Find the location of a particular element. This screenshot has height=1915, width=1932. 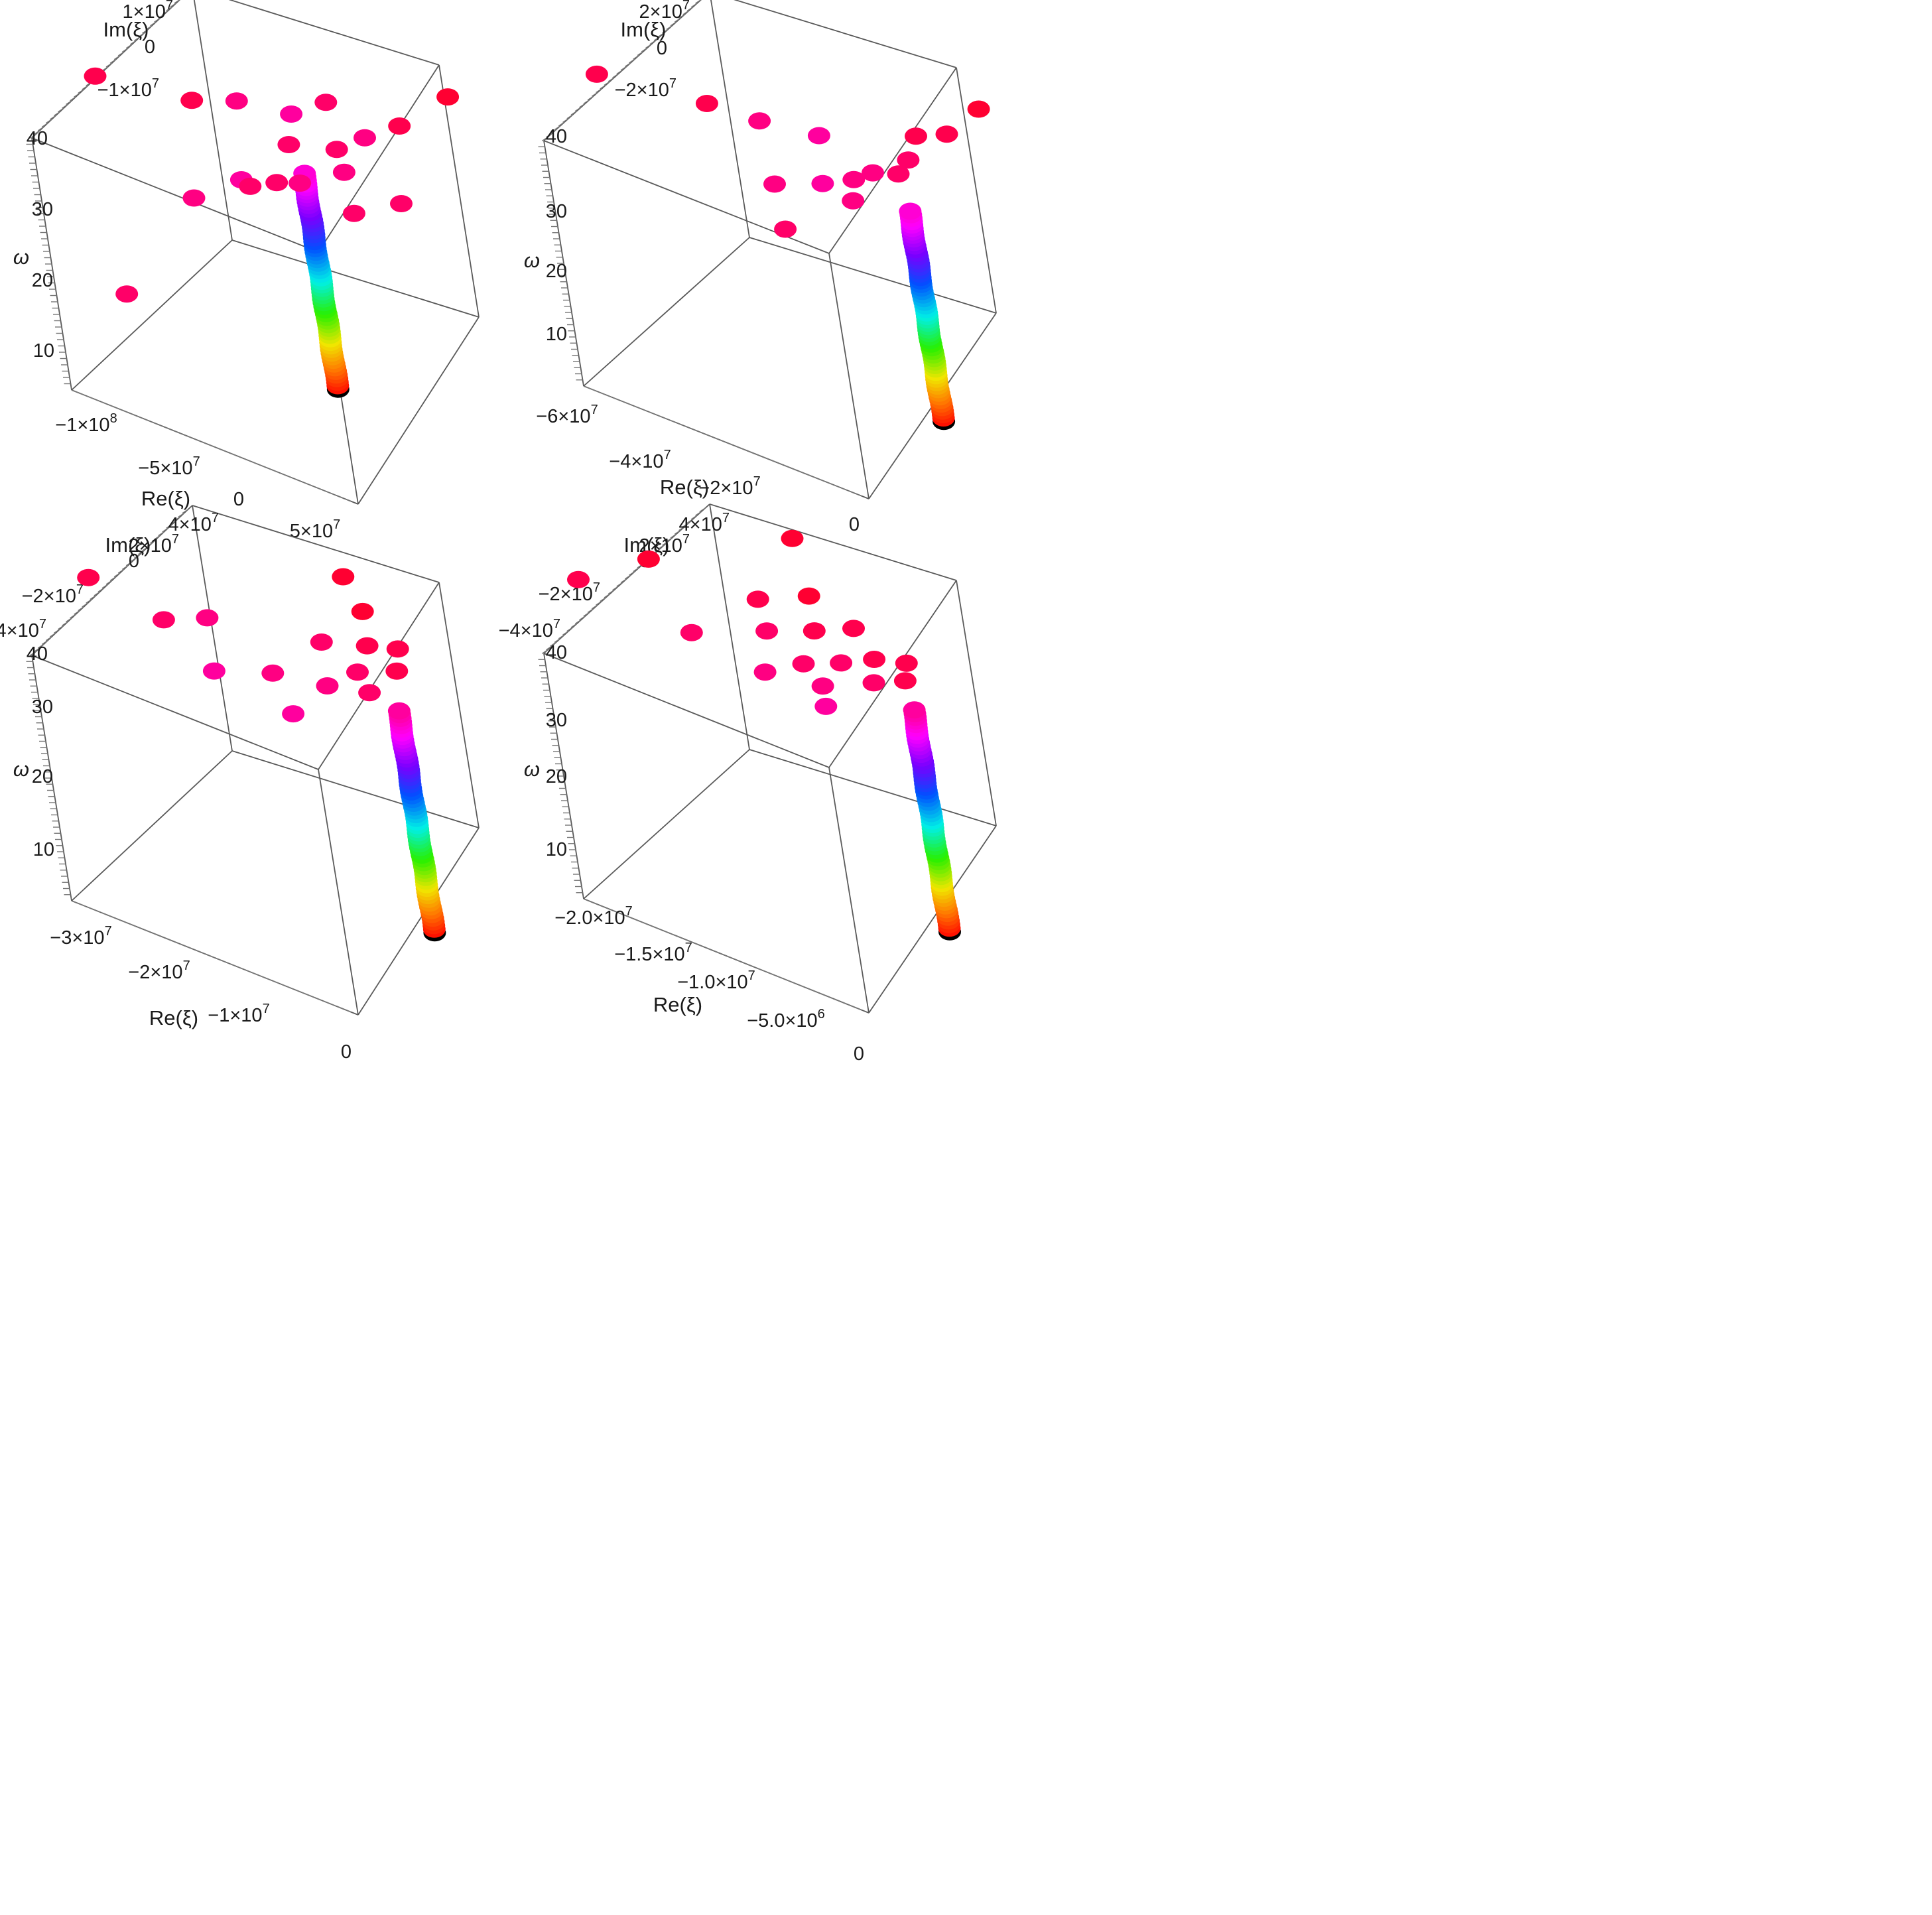

x-tick-label: −3×10⁷ is located at coordinates (81, 937).